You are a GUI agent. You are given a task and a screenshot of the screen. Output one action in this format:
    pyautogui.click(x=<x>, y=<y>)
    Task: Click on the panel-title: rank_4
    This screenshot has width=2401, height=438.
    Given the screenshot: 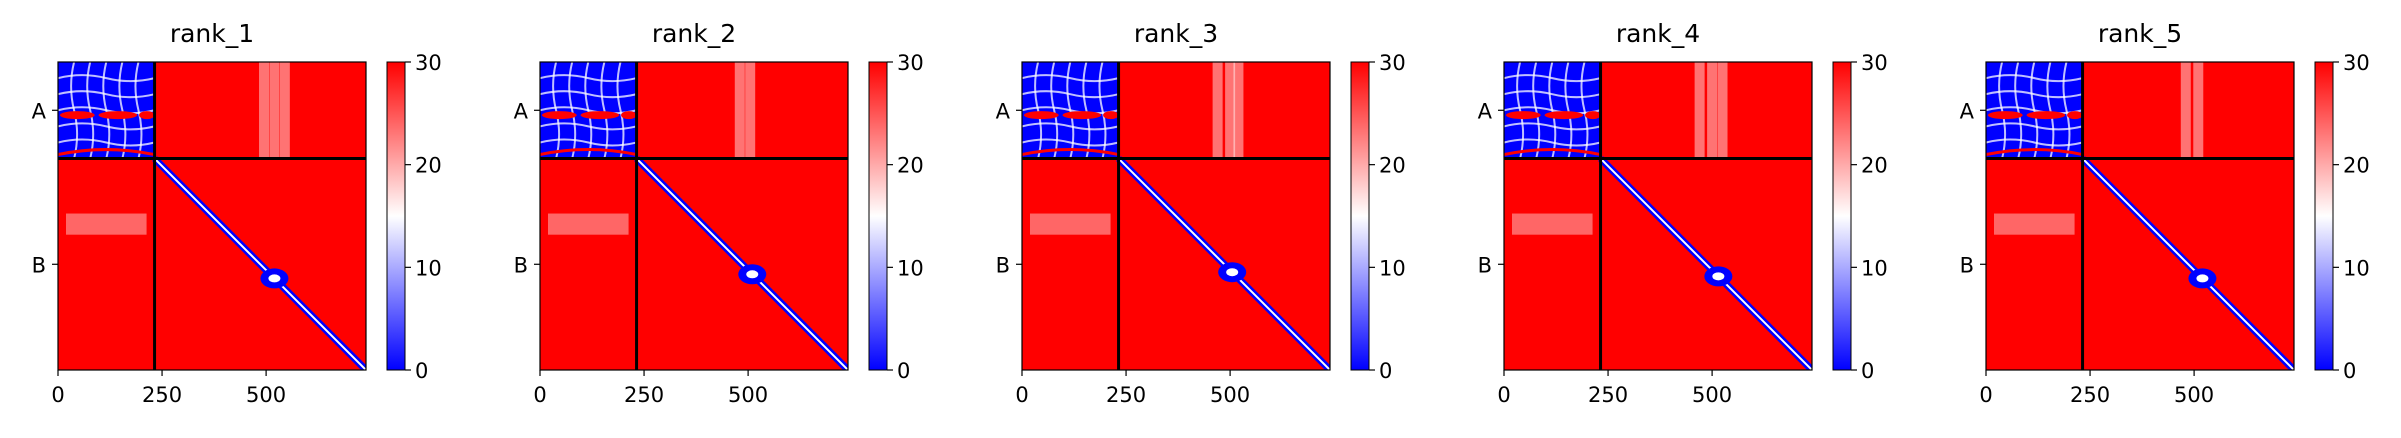 What is the action you would take?
    pyautogui.click(x=1658, y=33)
    